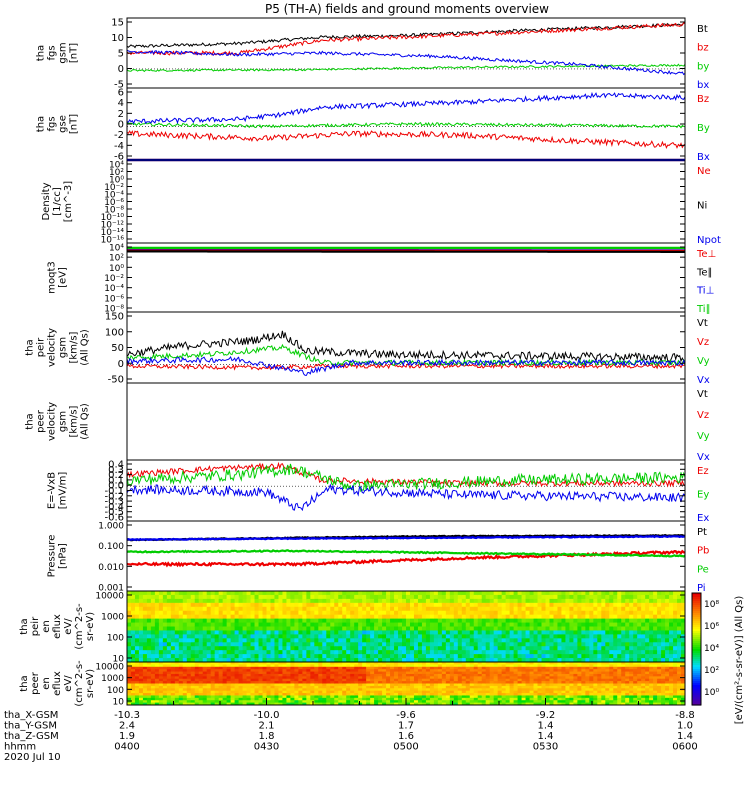 Image resolution: width=750 pixels, height=800 pixels. Describe the element at coordinates (58, 556) in the screenshot. I see `y-axis-label: Pressure[nPa]` at that location.